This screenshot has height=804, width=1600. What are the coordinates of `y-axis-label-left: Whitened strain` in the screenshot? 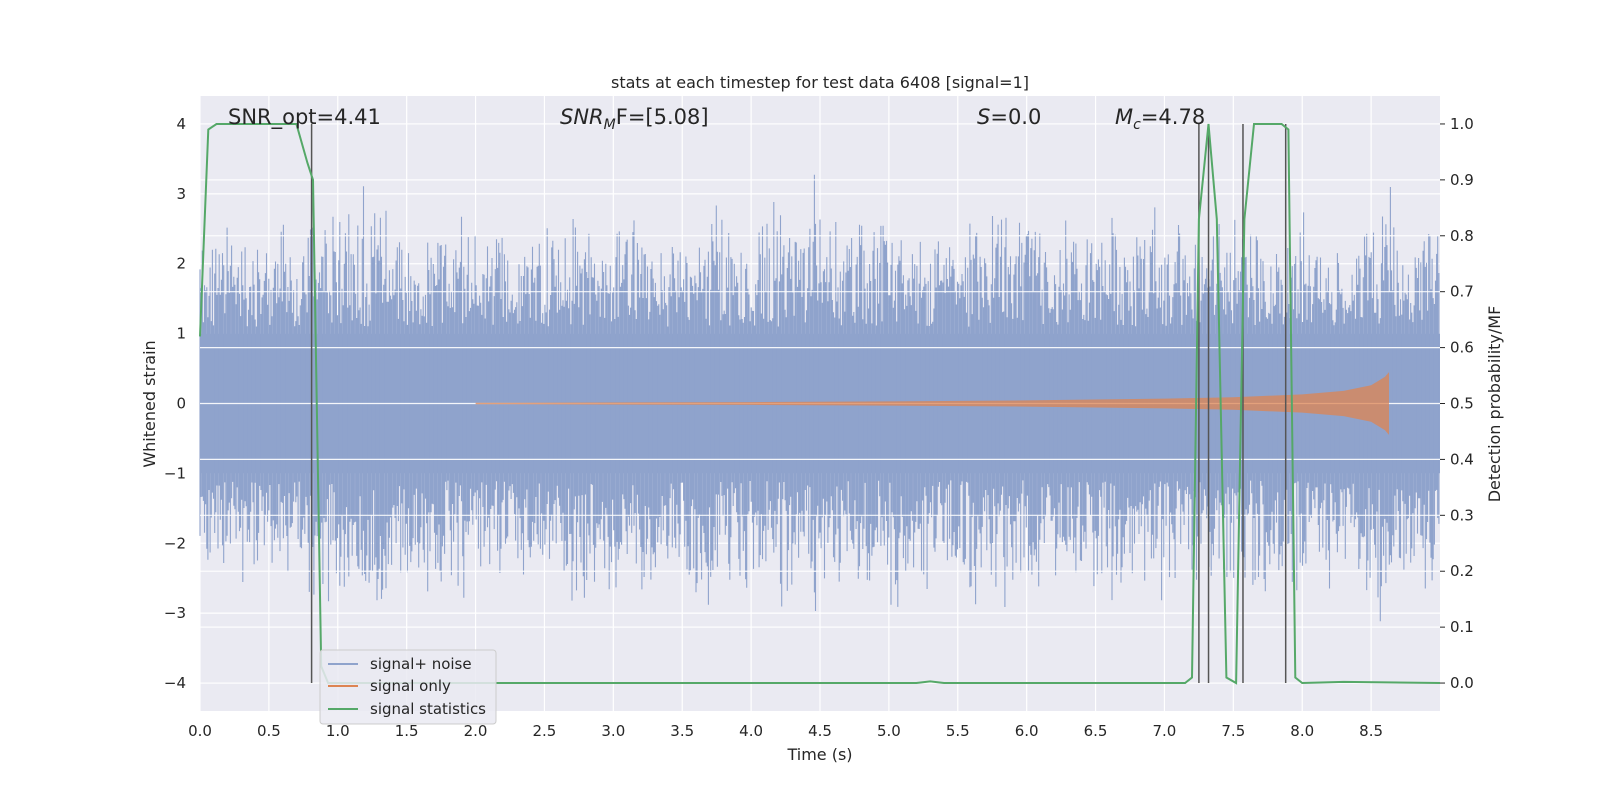 It's located at (149, 403).